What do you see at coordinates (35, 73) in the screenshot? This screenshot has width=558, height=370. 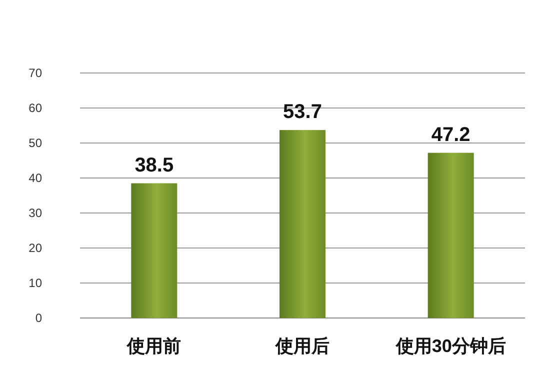 I see `y-tick-label: 70` at bounding box center [35, 73].